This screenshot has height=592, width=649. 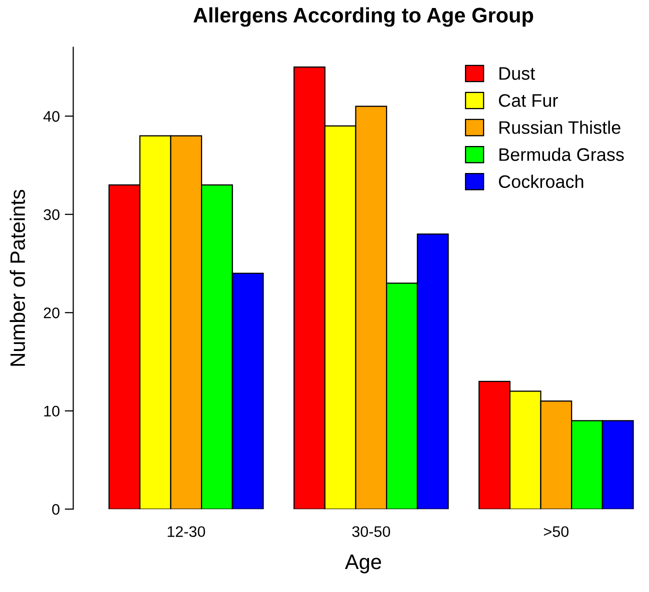 I want to click on y-tick-label: 30, so click(x=52, y=214).